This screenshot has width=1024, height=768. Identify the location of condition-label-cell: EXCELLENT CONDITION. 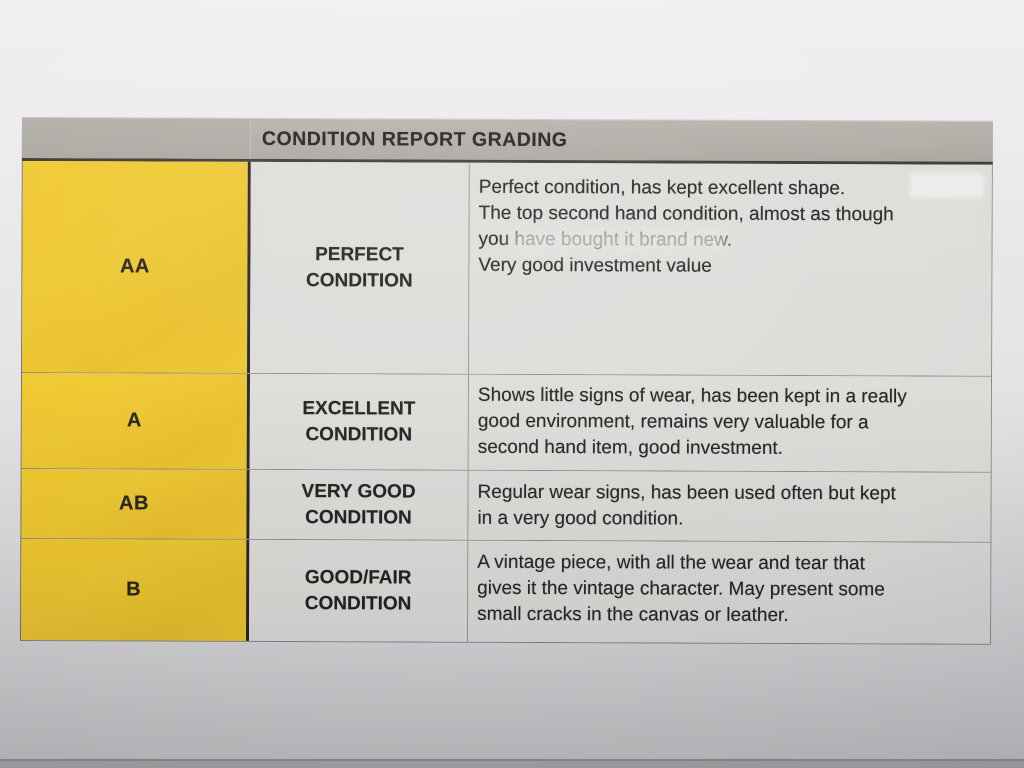
(359, 421).